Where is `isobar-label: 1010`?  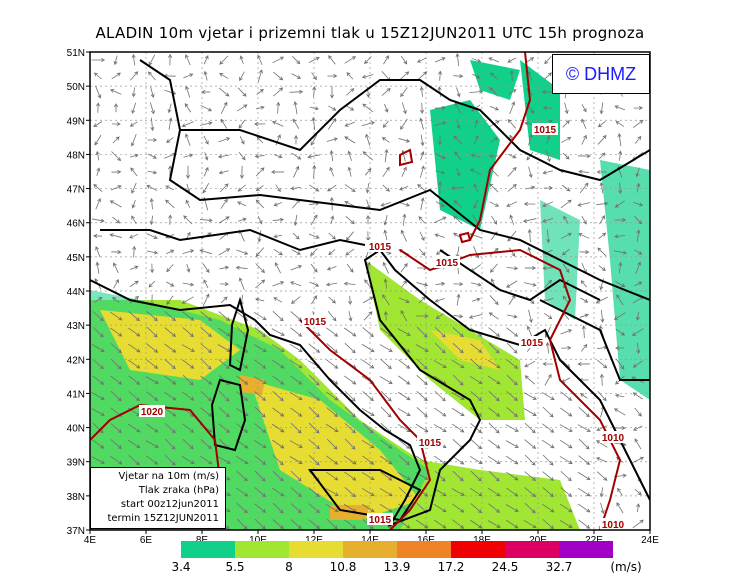
isobar-label: 1010 is located at coordinates (613, 525).